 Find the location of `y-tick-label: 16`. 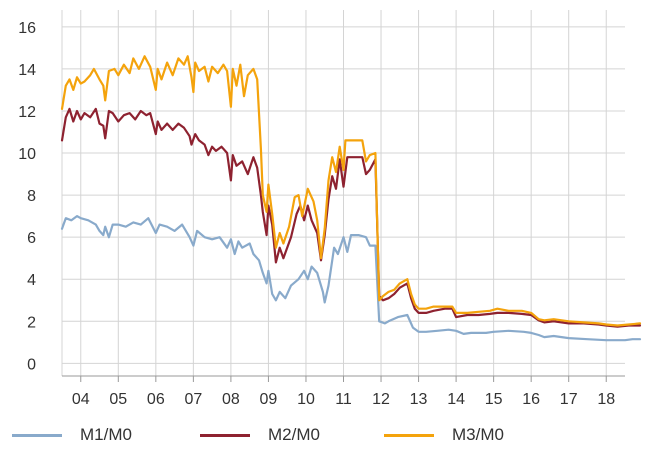

y-tick-label: 16 is located at coordinates (27, 28).